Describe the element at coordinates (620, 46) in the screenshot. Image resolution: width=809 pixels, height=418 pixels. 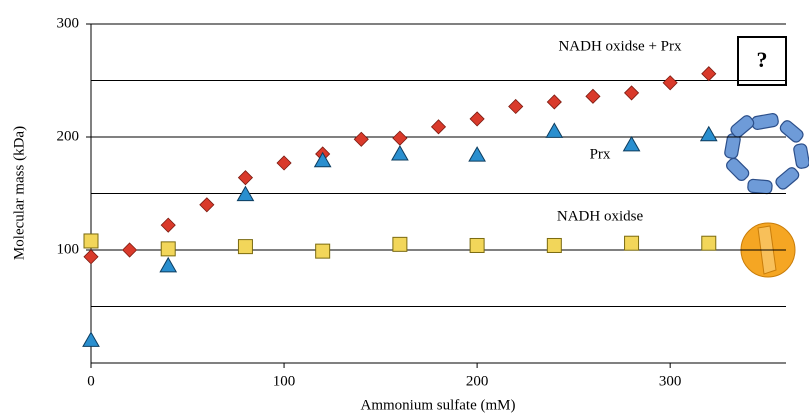
I see `series-label: NADH oxidse + Prx` at that location.